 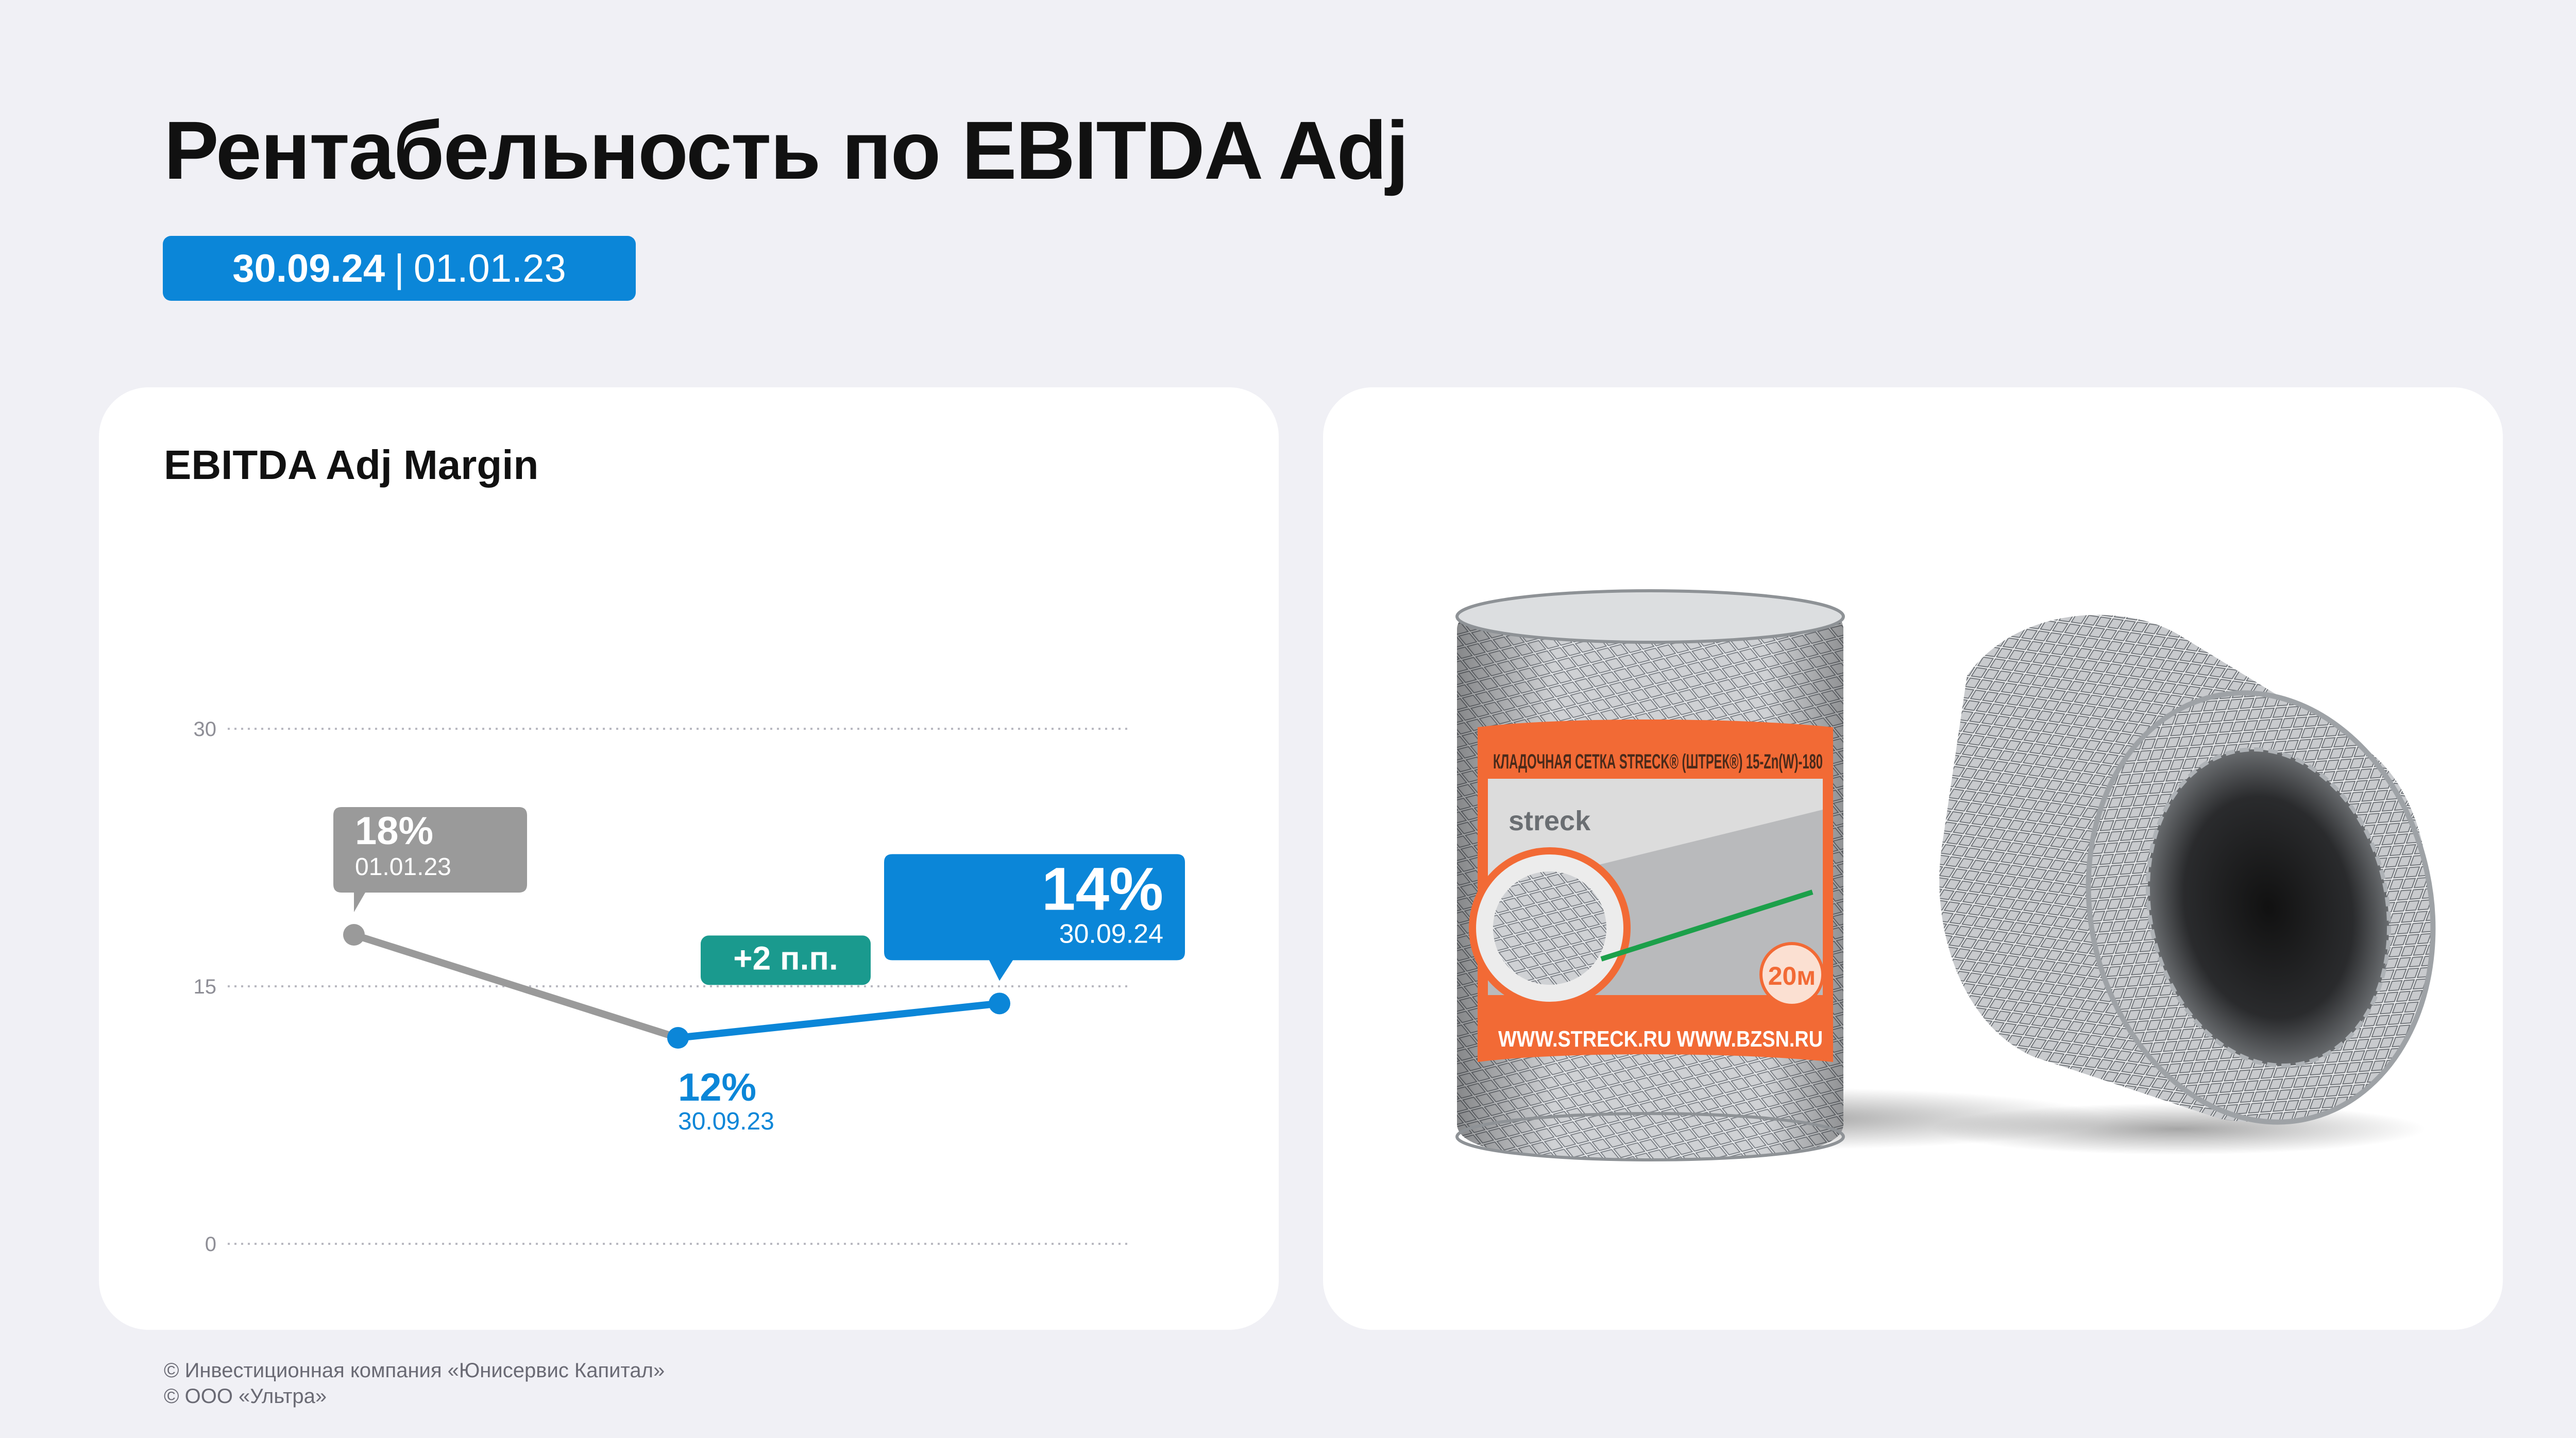 What do you see at coordinates (210, 1244) in the screenshot?
I see `y-tick-label-0: 0` at bounding box center [210, 1244].